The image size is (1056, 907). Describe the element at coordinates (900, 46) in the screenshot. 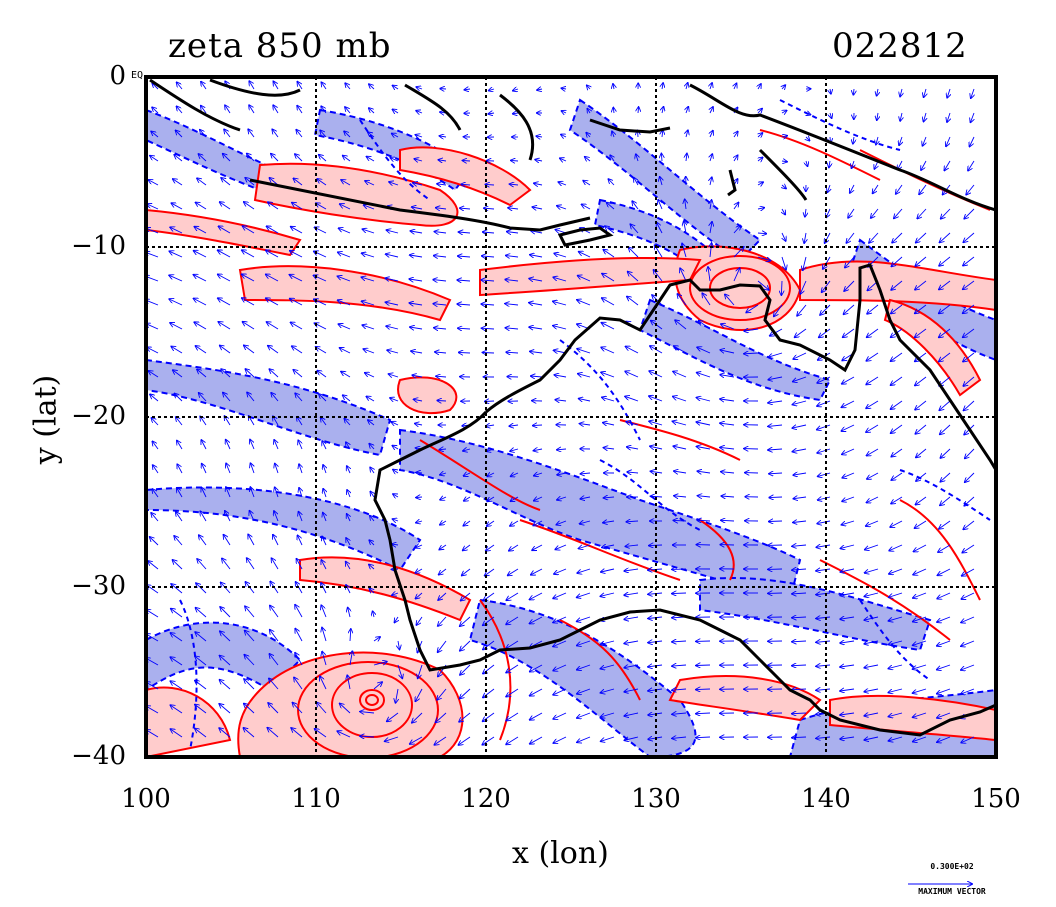

I see `plot-title-timestamp: 022812` at that location.